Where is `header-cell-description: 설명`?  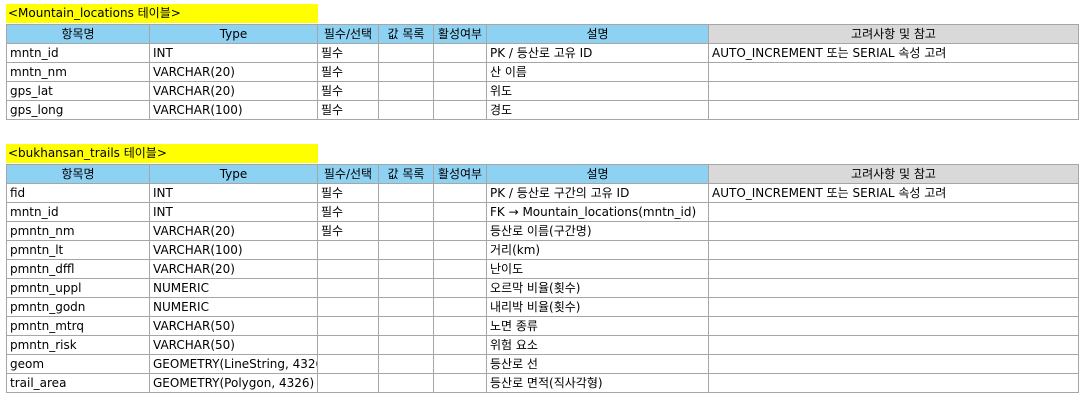
header-cell-description: 설명 is located at coordinates (597, 34).